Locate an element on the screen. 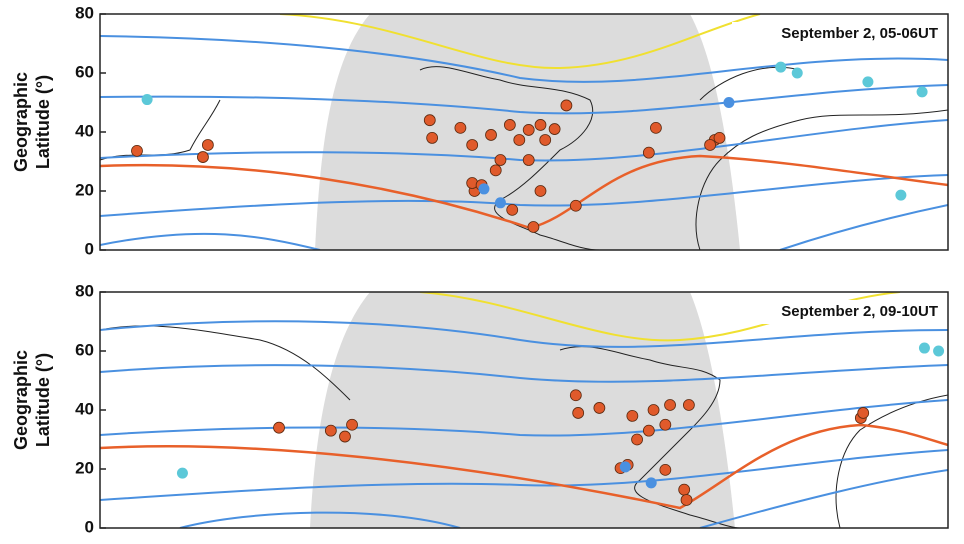  annotation: September 2, 05-06UT is located at coordinates (859, 33).